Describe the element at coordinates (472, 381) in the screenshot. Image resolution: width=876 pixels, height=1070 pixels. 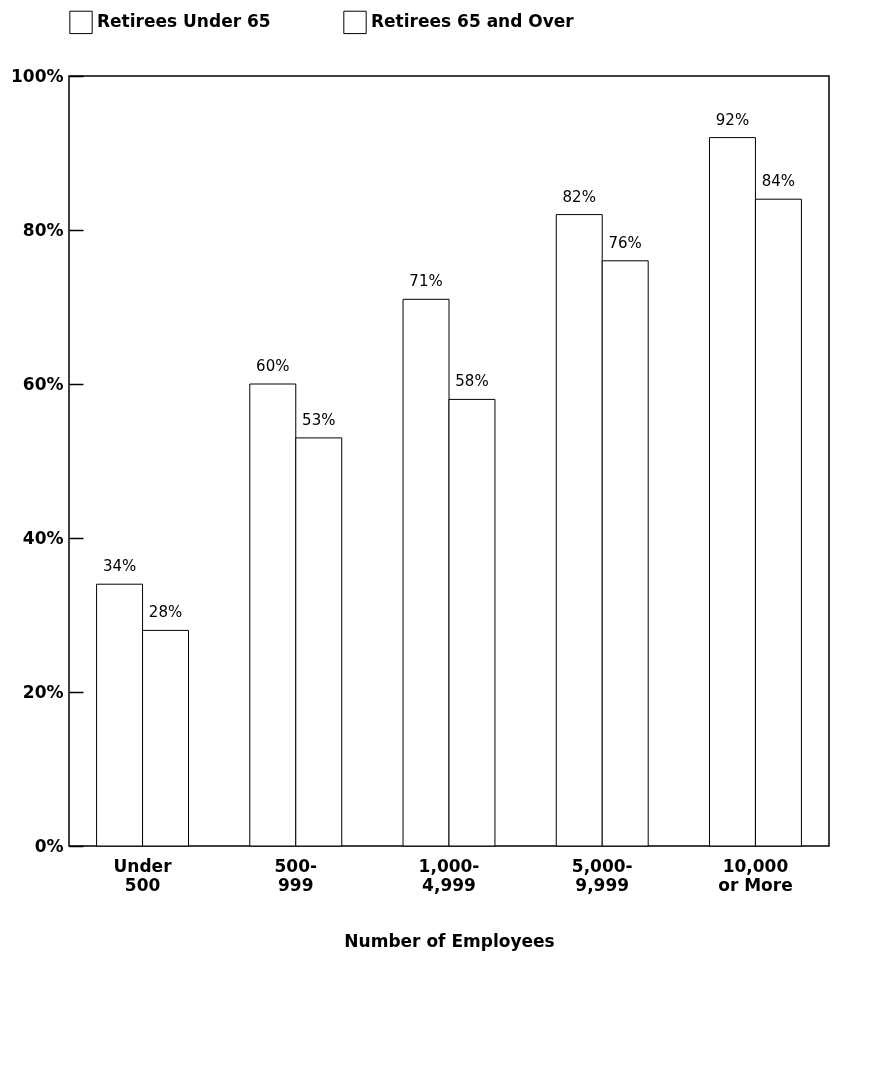
I see `data-label: 58%` at that location.